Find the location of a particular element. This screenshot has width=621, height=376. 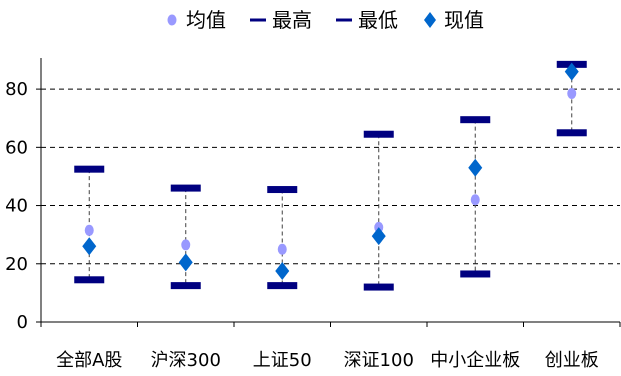

legend-label: 现值 is located at coordinates (464, 20).